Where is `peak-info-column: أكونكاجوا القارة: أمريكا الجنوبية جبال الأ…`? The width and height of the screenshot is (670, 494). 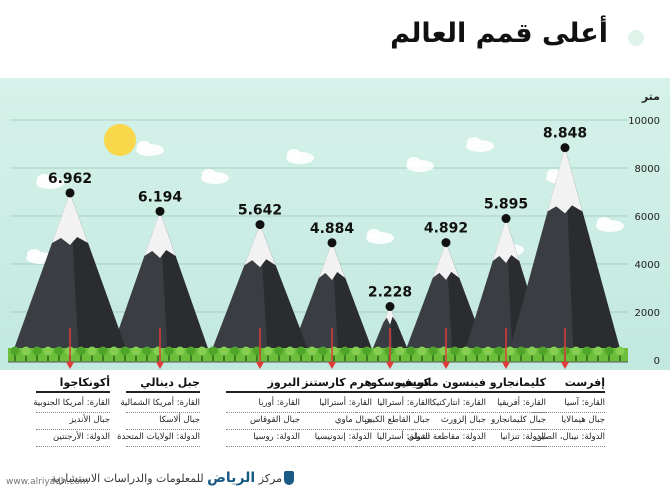
peak-info-column: أكونكاجوا القارة: أمريكا الجنوبية جبال الأ… is located at coordinates (71, 411).